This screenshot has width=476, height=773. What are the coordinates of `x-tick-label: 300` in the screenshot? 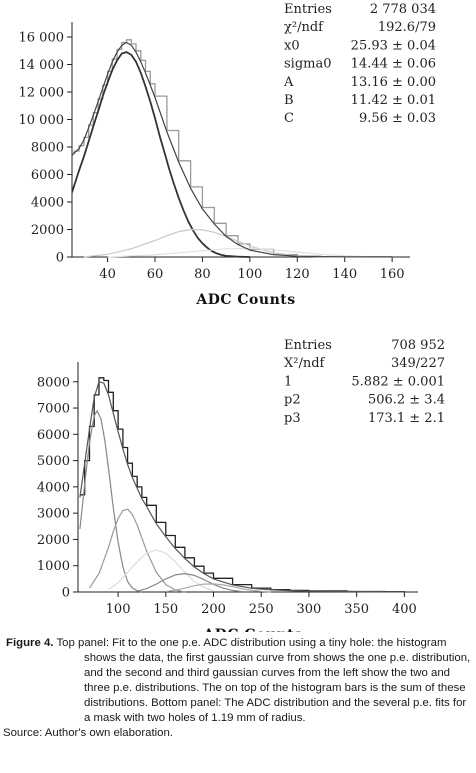 It's located at (309, 609).